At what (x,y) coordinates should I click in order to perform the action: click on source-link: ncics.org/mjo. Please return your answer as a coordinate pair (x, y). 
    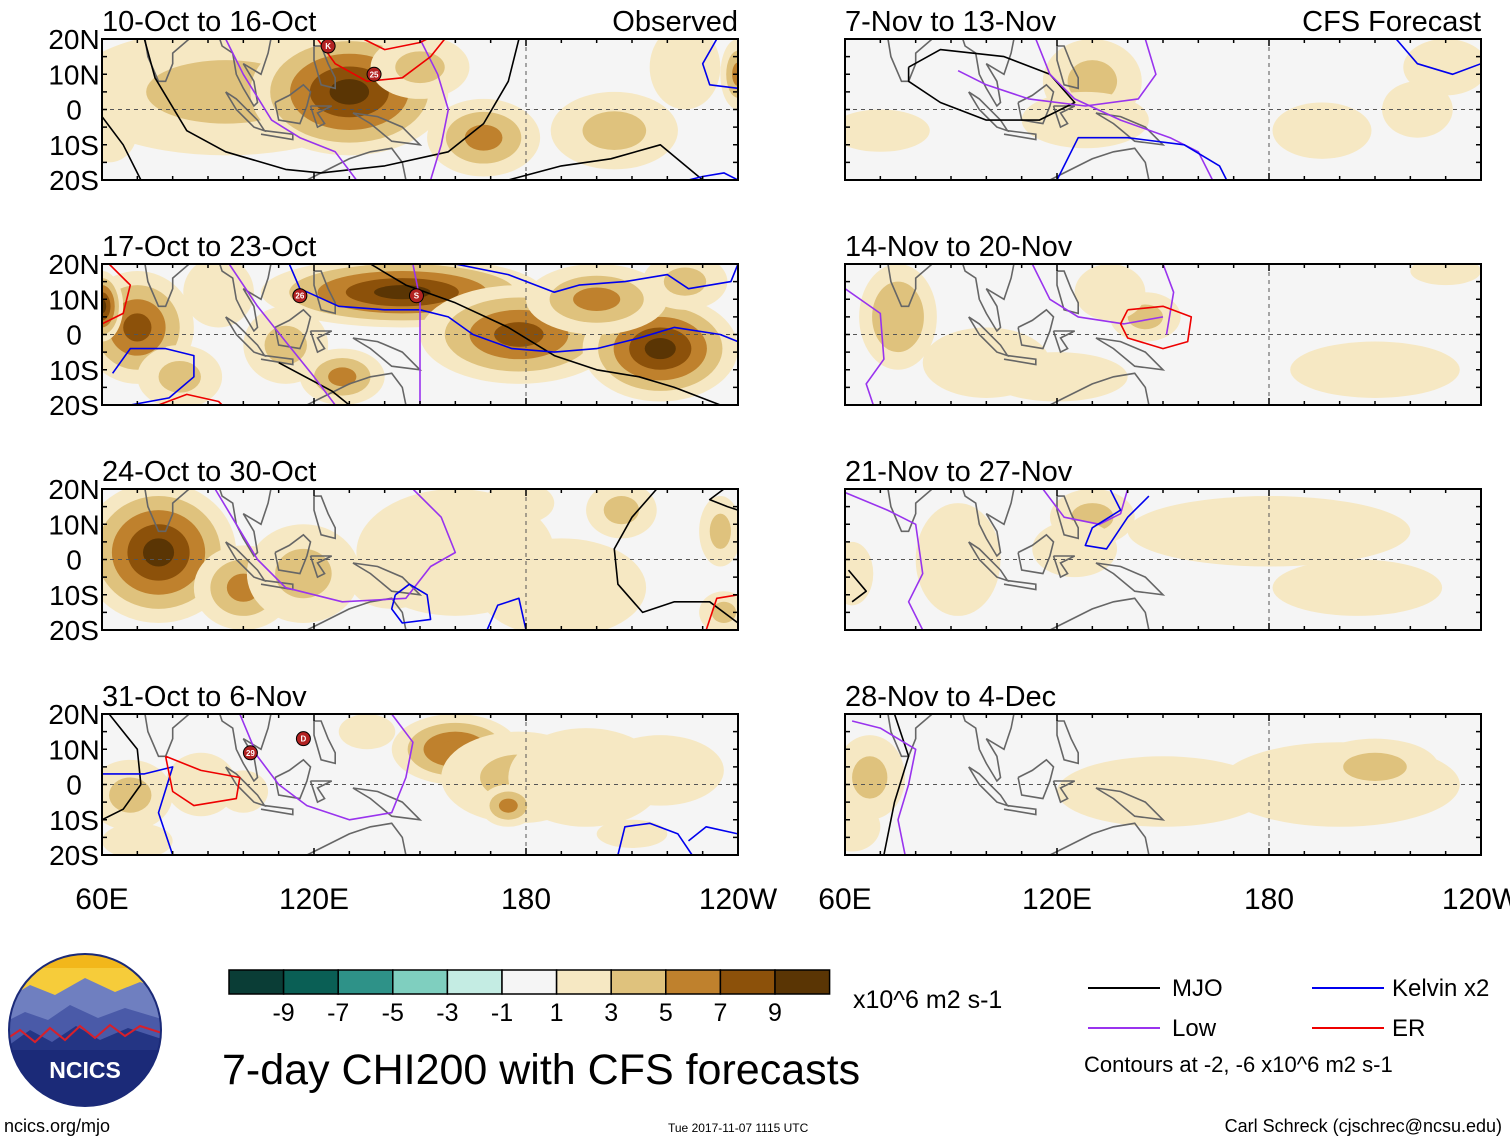
    Looking at the image, I should click on (57, 1126).